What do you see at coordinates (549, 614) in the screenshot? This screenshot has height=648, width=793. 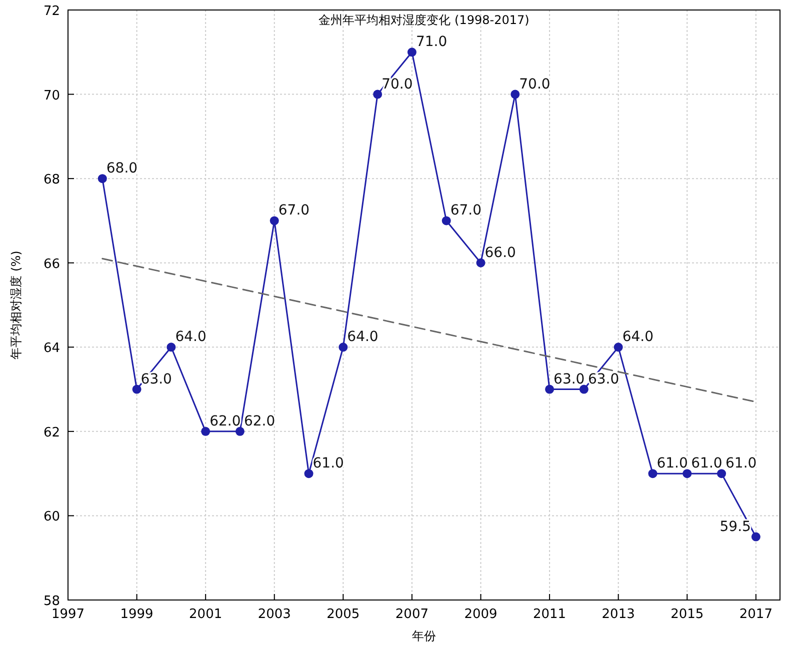 I see `x-tick-label: 2011` at bounding box center [549, 614].